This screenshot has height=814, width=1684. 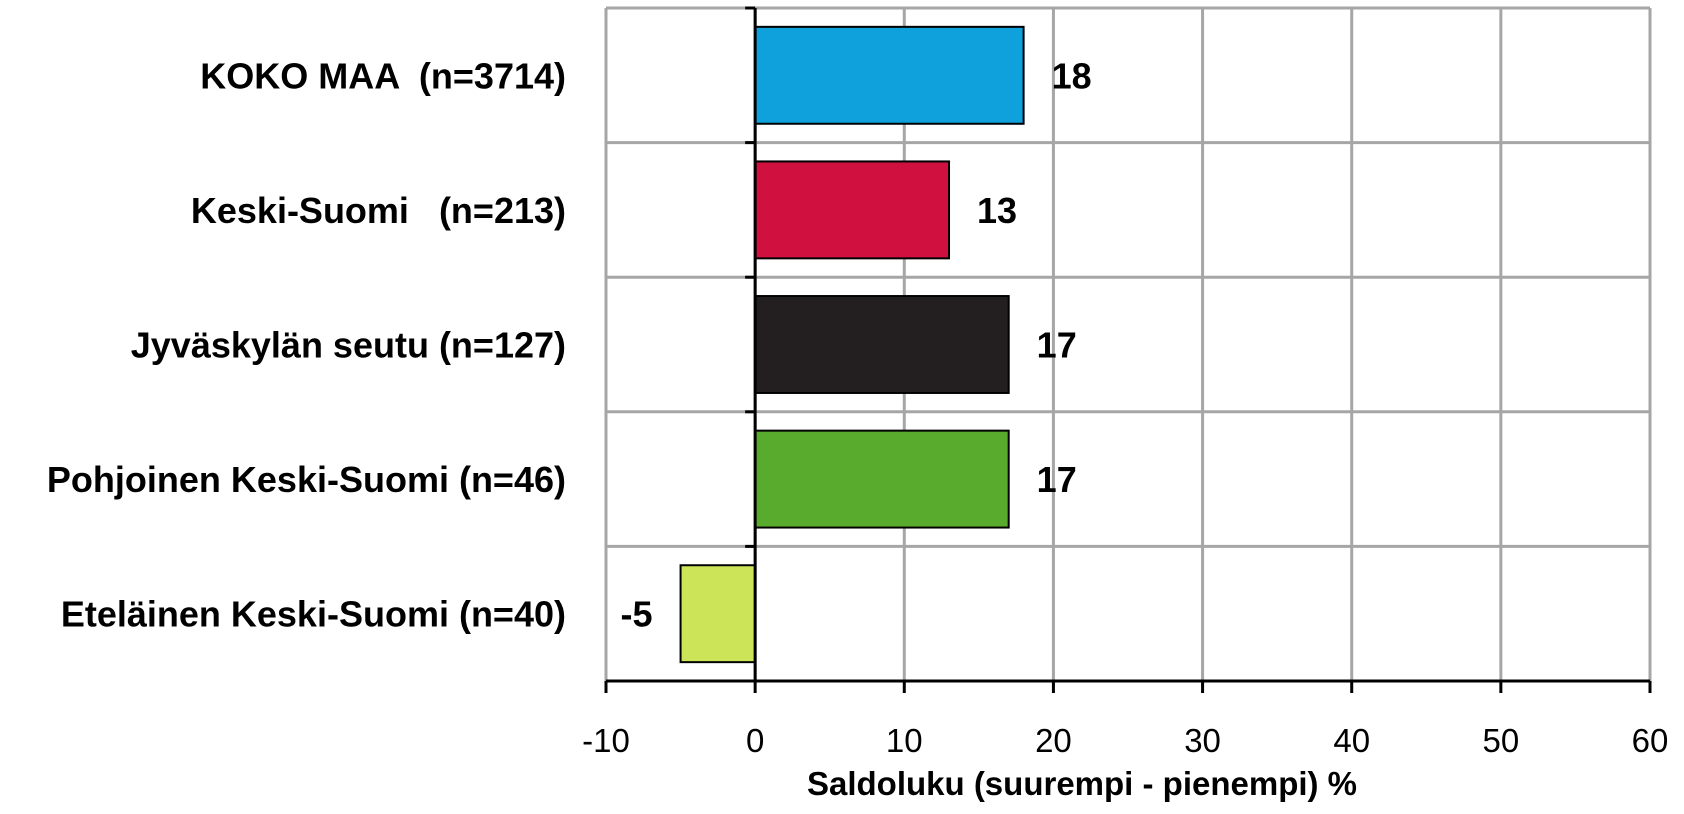 What do you see at coordinates (1351, 740) in the screenshot?
I see `x-tick-label: 40` at bounding box center [1351, 740].